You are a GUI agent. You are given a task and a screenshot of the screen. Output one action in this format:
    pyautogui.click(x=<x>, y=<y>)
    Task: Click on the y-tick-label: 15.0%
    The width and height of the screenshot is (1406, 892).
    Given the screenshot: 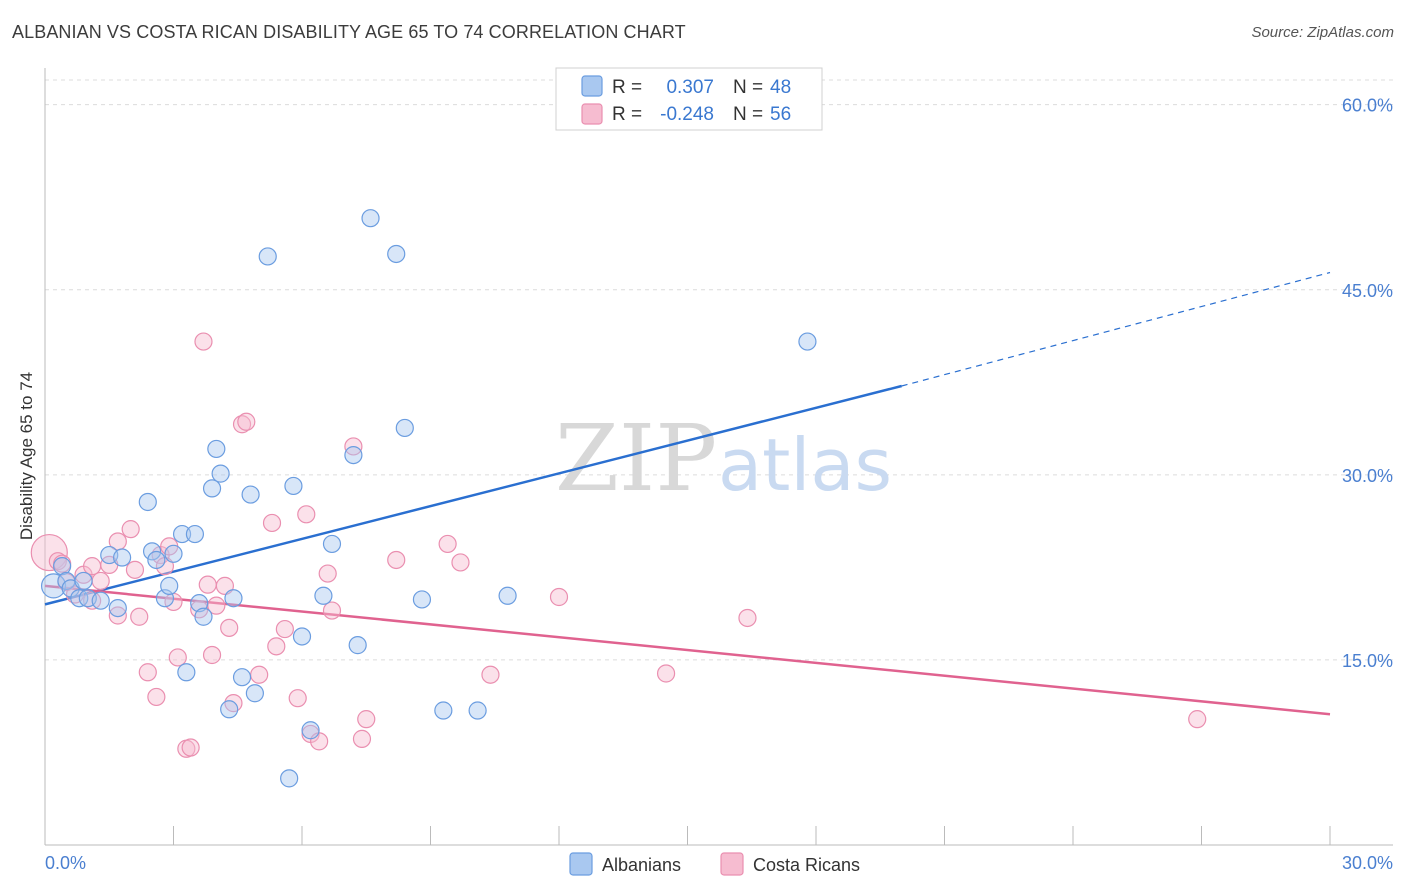 What is the action you would take?
    pyautogui.click(x=1367, y=661)
    